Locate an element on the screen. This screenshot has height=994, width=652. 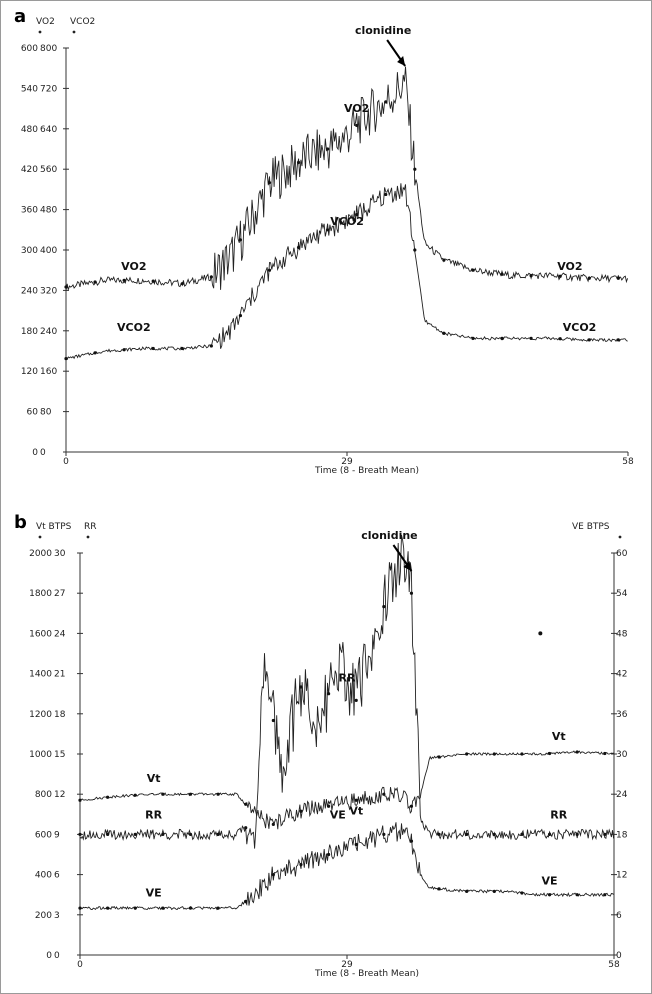
series-label-ve: VE is located at coordinates (154, 893).